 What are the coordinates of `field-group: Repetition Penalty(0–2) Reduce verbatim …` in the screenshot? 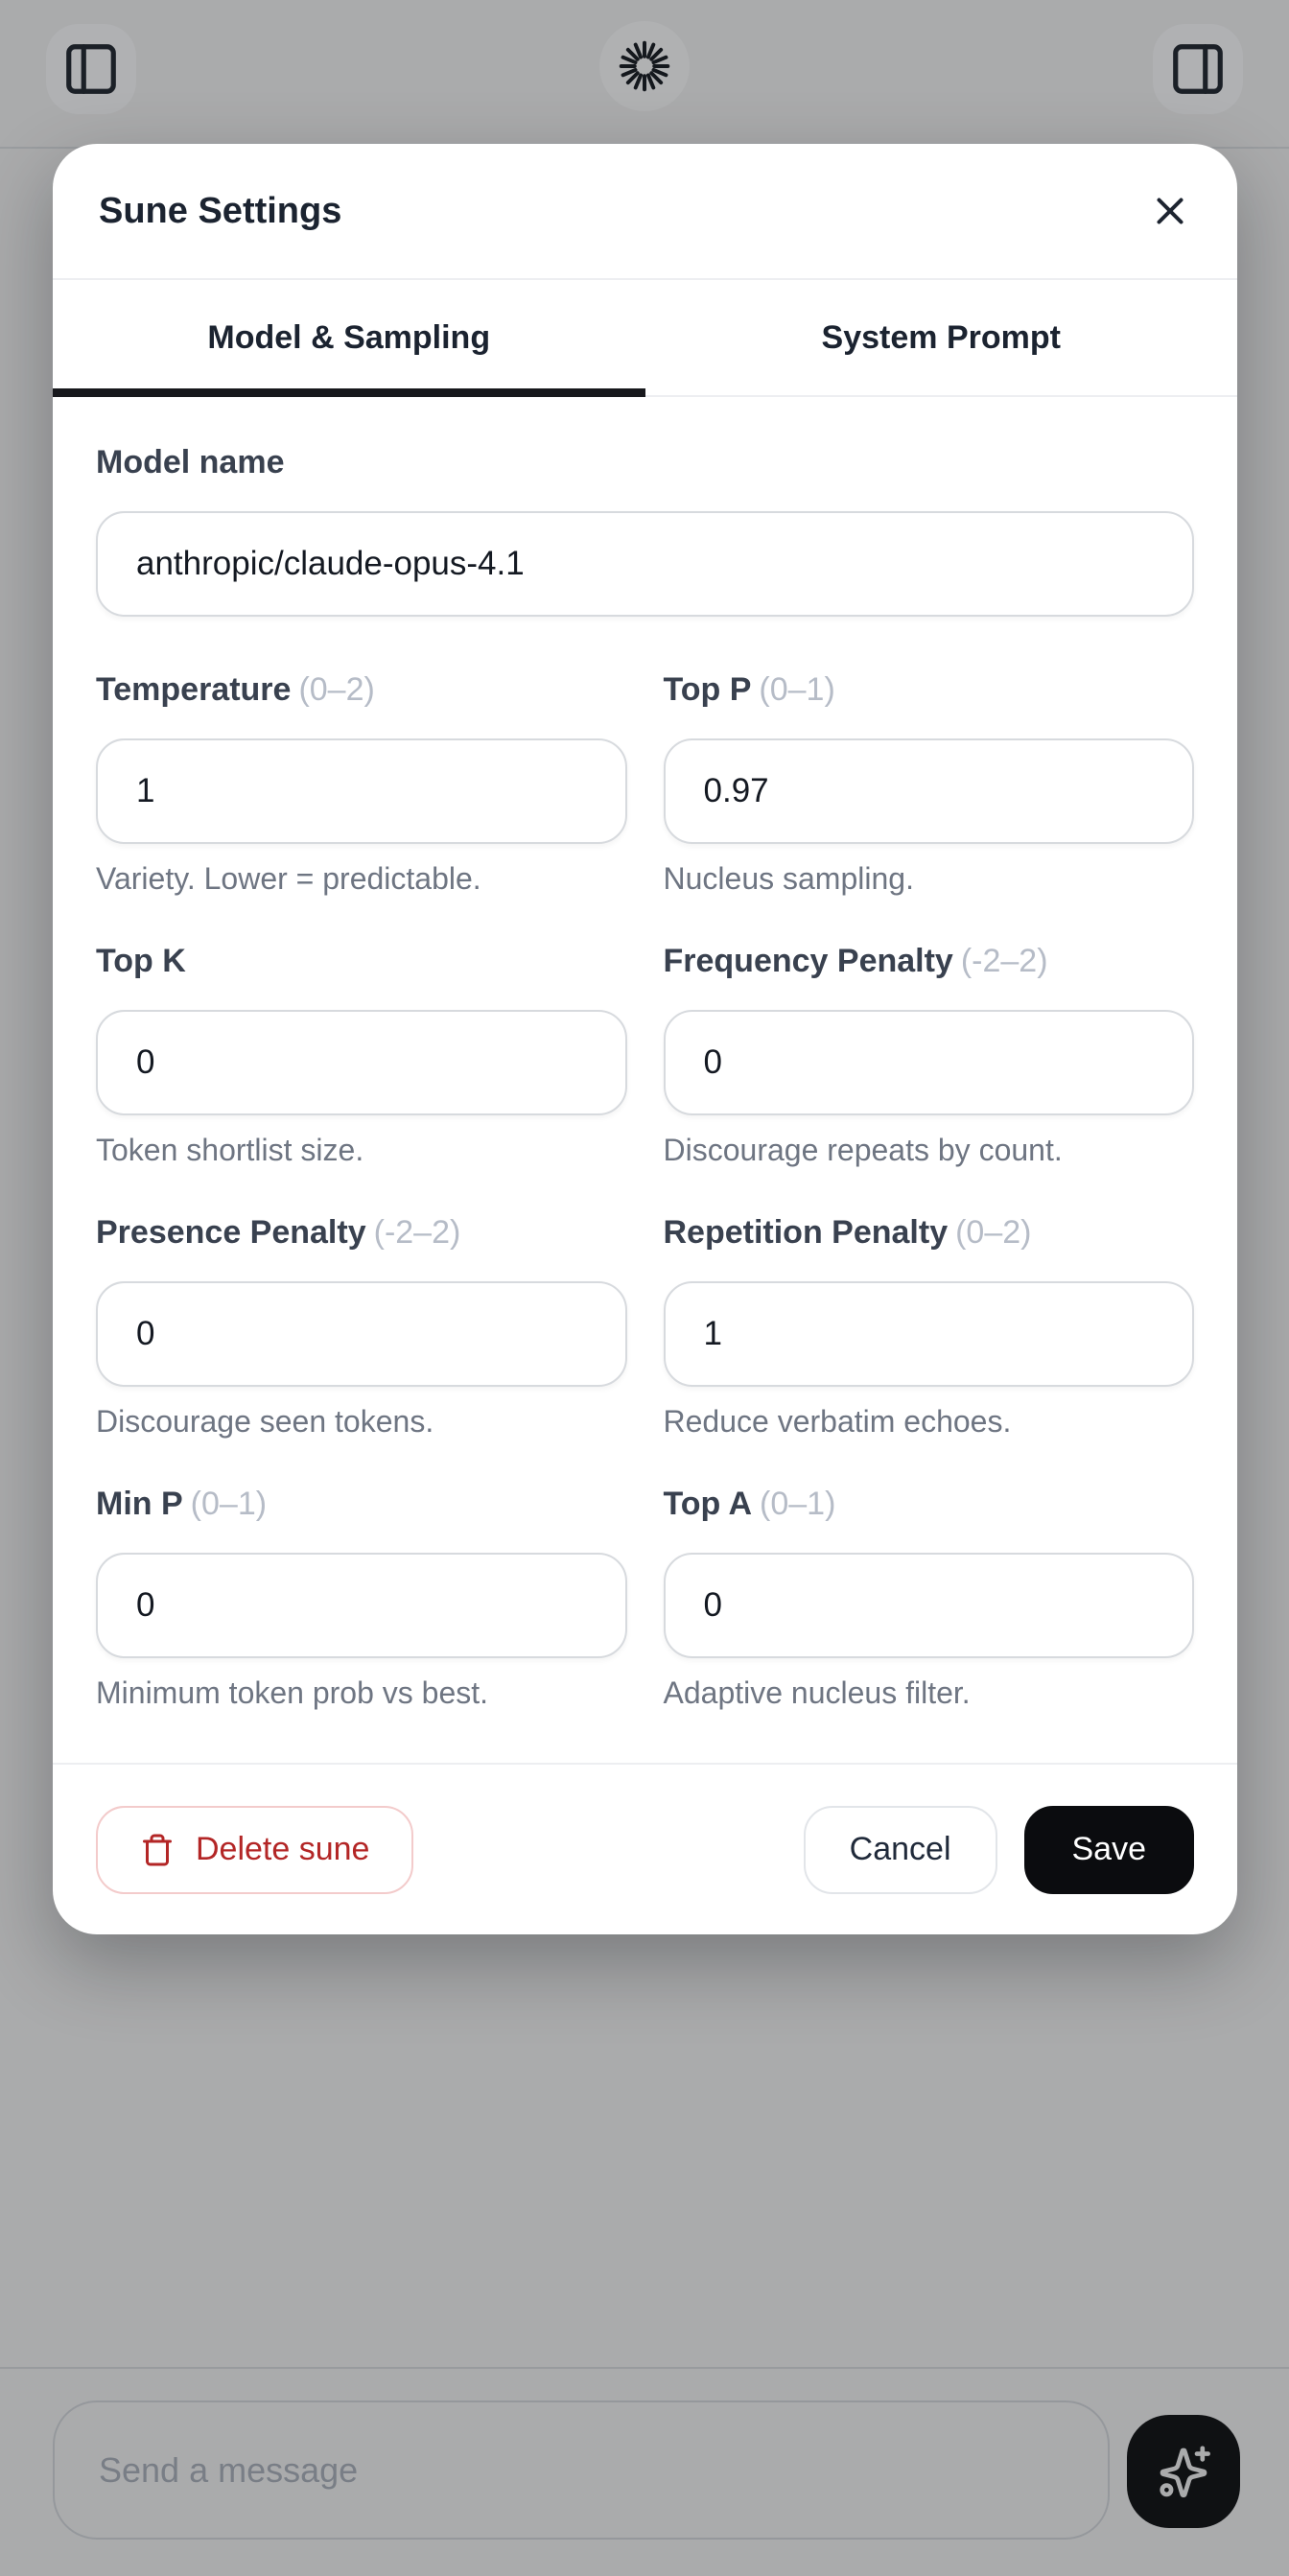 It's located at (928, 1325).